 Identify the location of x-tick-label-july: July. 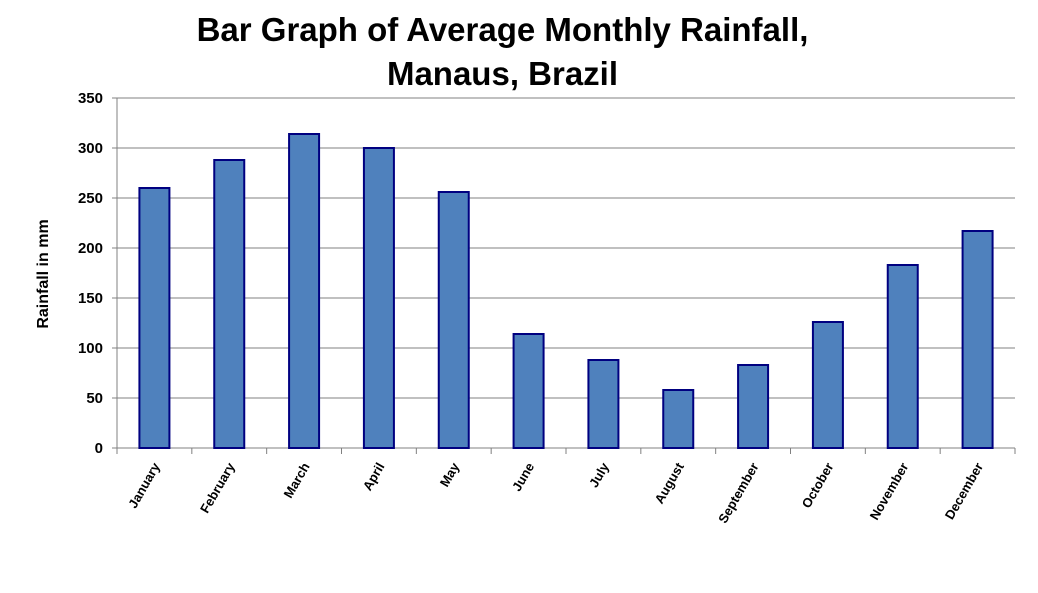
(599, 474).